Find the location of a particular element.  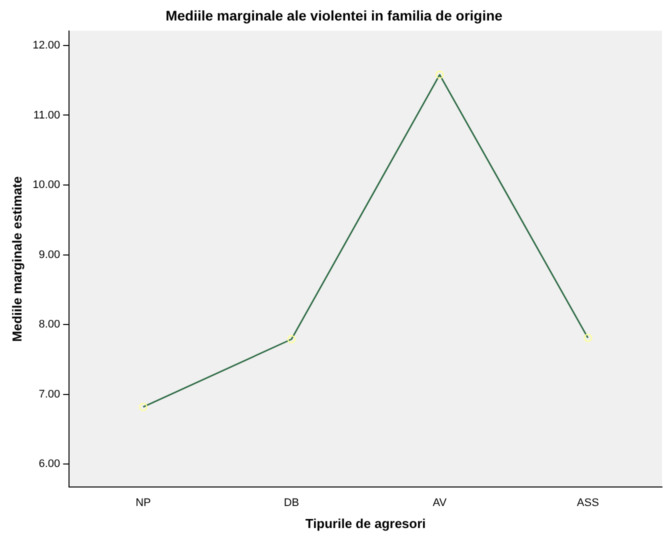

y-tick-label: 12.00 is located at coordinates (46, 45).